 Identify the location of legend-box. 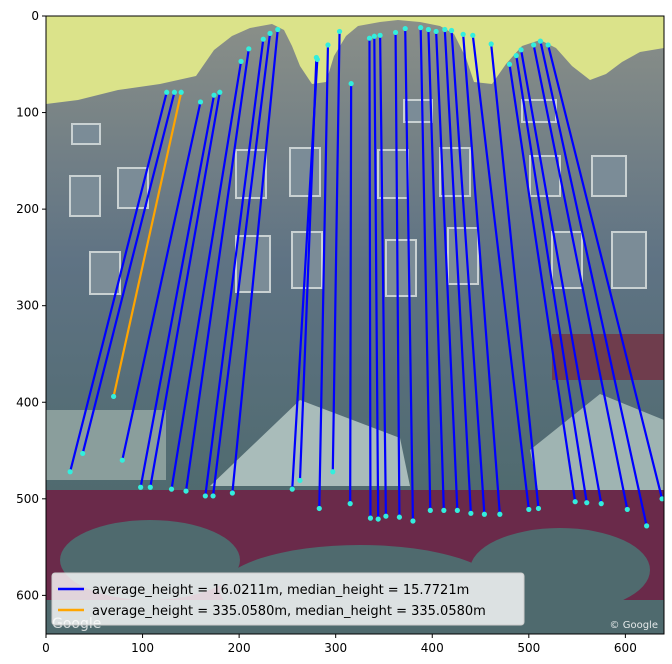
(288, 599).